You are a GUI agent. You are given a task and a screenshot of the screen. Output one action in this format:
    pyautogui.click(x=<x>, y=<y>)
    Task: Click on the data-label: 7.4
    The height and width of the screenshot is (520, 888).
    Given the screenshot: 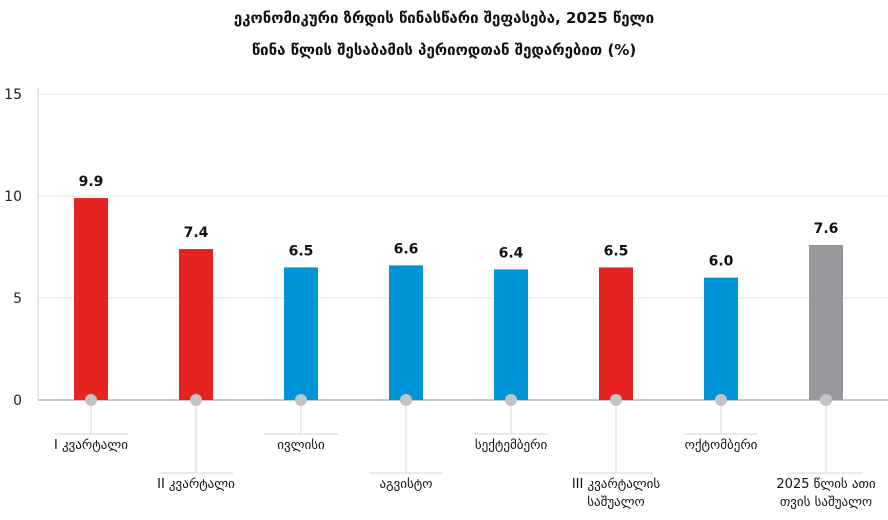 What is the action you would take?
    pyautogui.click(x=196, y=233)
    